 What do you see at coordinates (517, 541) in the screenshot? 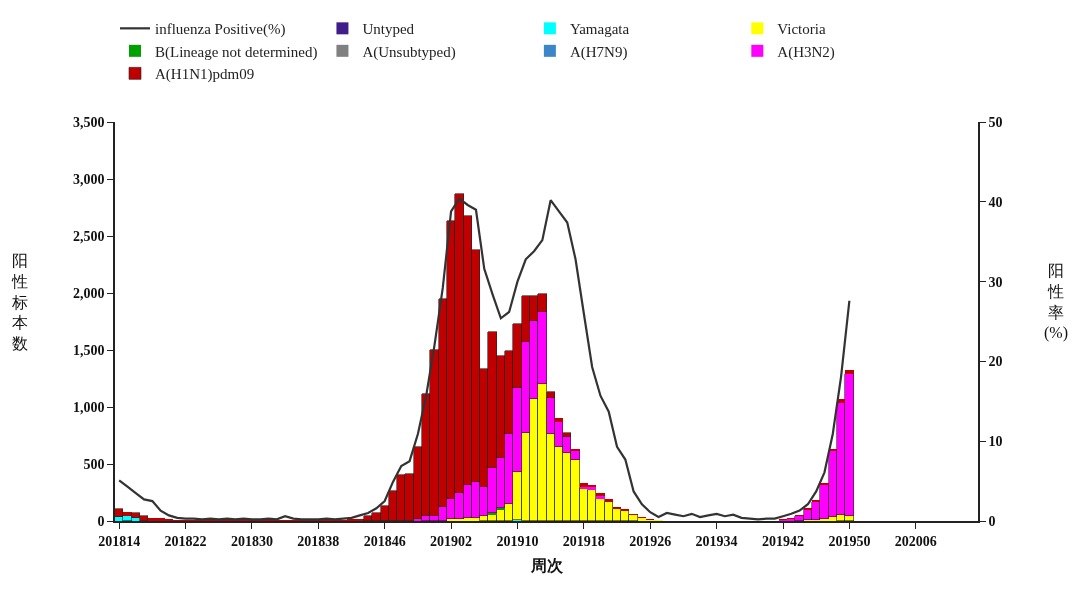
I see `x-tick-label: 201910` at bounding box center [517, 541].